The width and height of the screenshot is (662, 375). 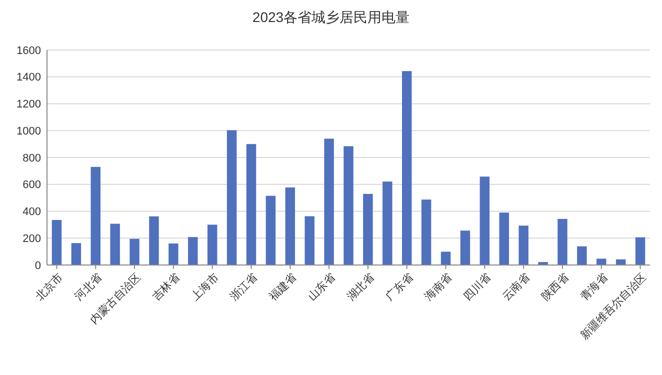 I want to click on y-tick-label: 1600, so click(x=28, y=50).